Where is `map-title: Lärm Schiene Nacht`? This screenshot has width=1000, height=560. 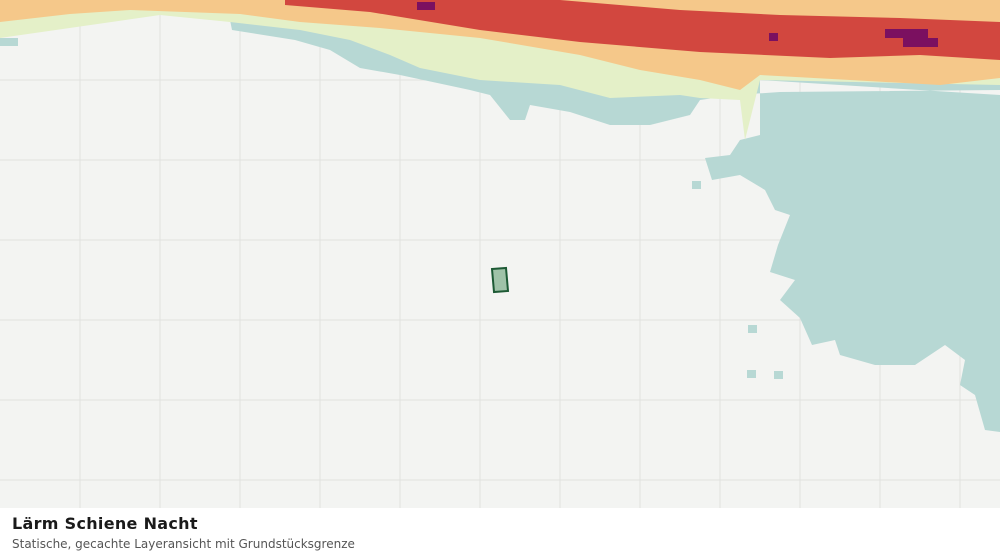
map-title: Lärm Schiene Nacht is located at coordinates (105, 523).